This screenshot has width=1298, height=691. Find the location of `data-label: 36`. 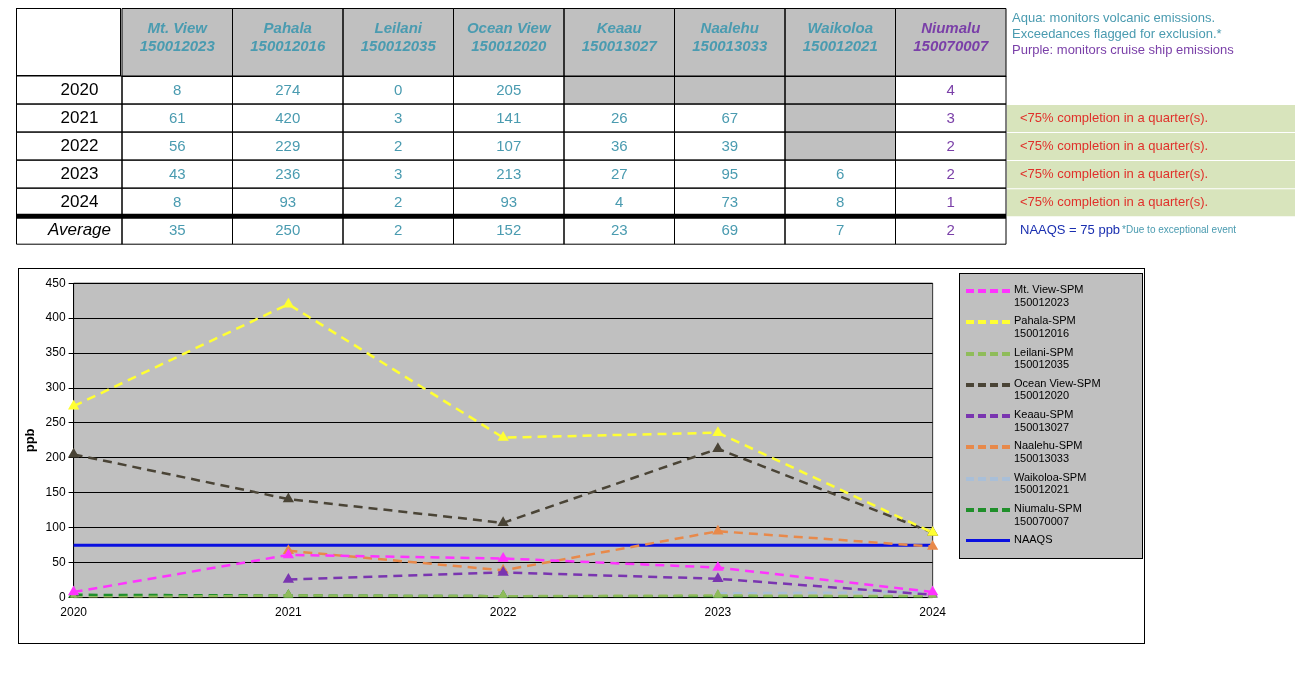

data-label: 36 is located at coordinates (619, 146).